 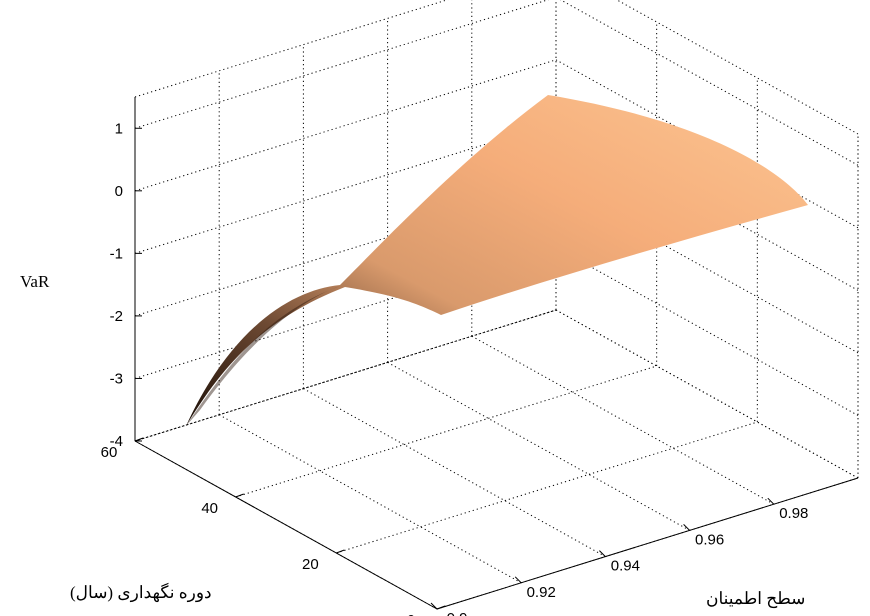 I want to click on z-tick-label: 0, so click(x=119, y=191).